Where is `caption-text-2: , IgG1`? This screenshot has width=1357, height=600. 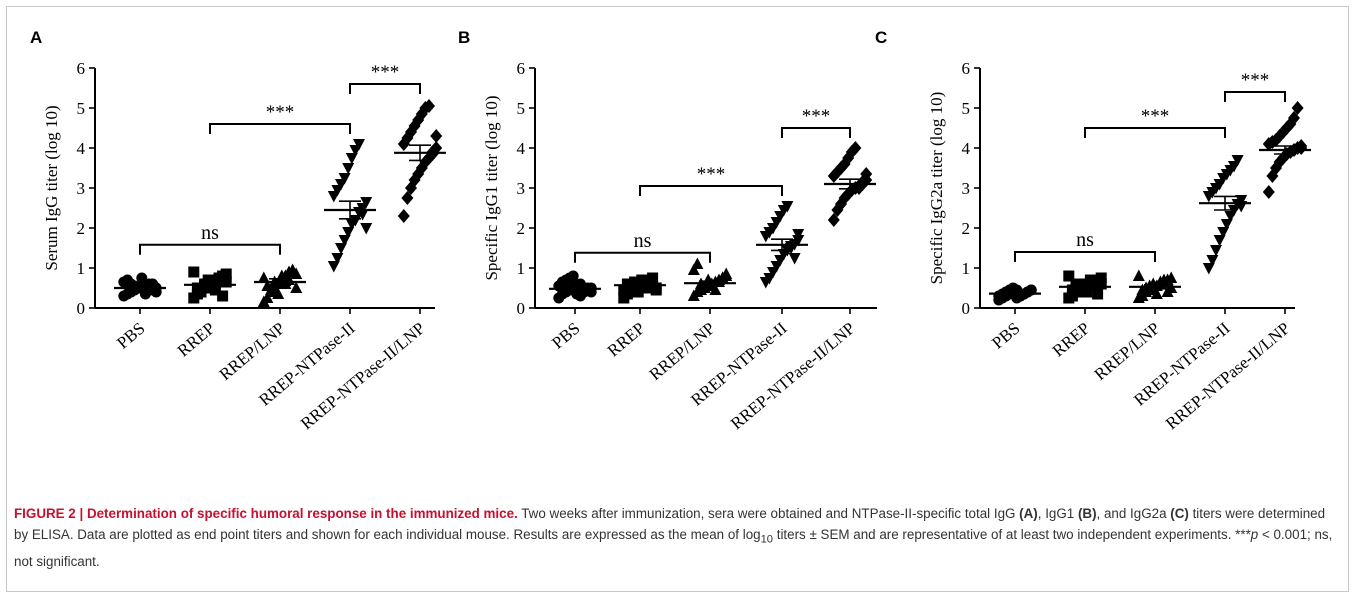 caption-text-2: , IgG1 is located at coordinates (1057, 513).